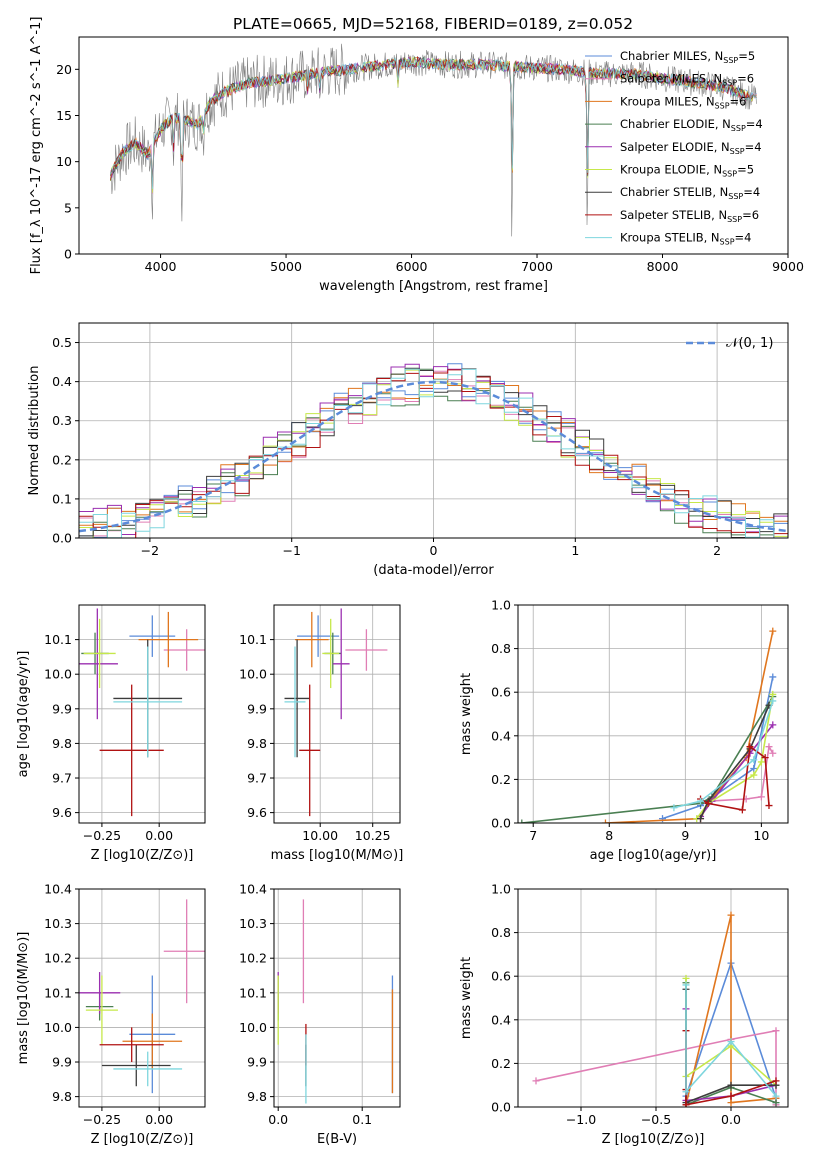 Image resolution: width=819 pixels, height=1170 pixels. Describe the element at coordinates (689, 216) in the screenshot. I see `legend-entry: Salpeter STELIB, NSSP=6` at that location.